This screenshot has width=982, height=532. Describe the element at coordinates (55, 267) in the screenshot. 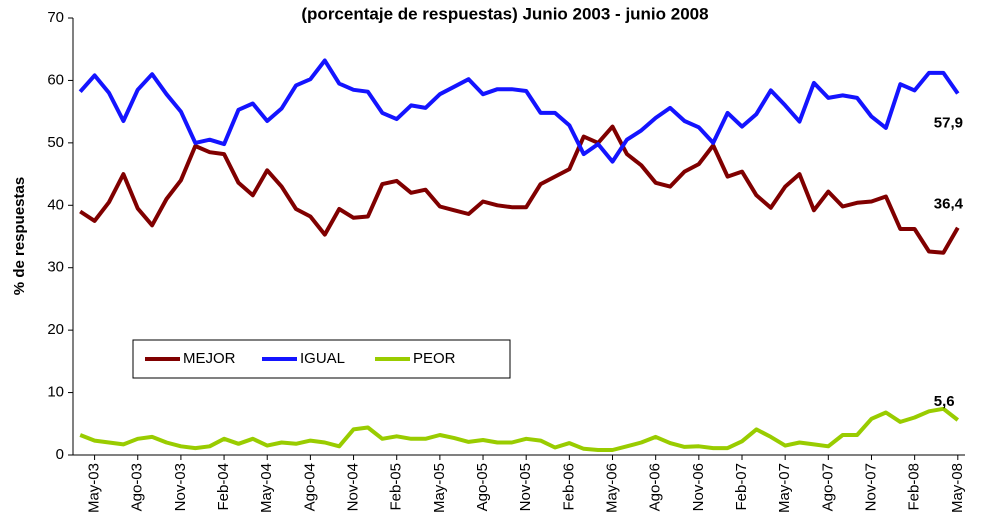

I see `y-tick-label: 30` at that location.